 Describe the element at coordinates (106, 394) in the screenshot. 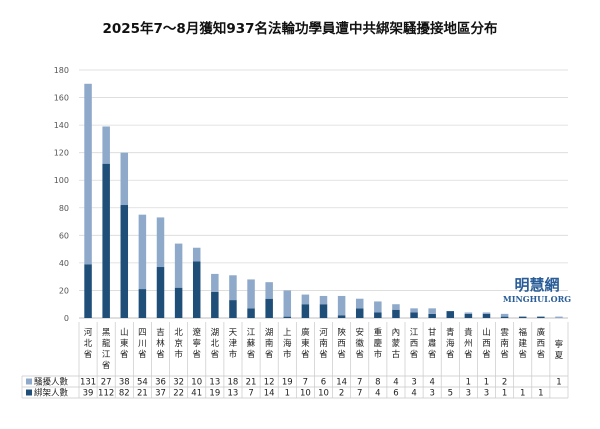

I see `table-cell: 112` at that location.